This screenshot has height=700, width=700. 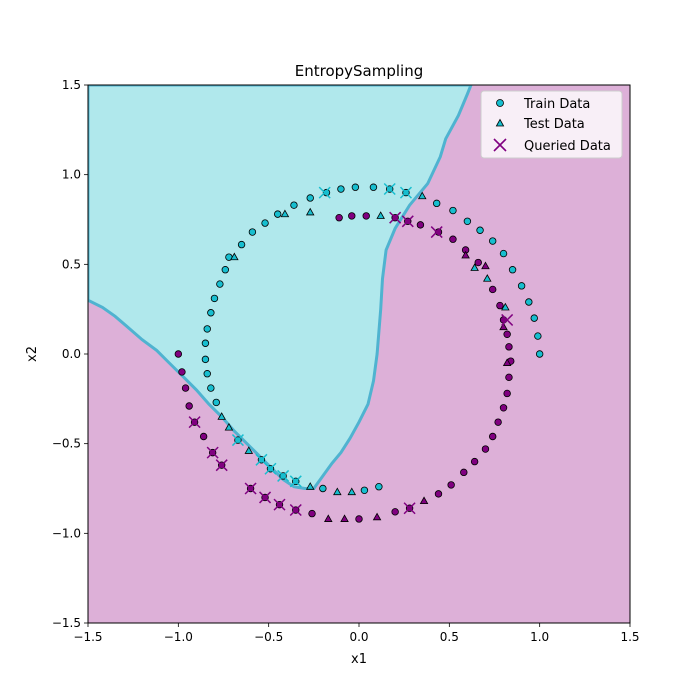 I want to click on x-tick-label: 1.0, so click(x=539, y=637).